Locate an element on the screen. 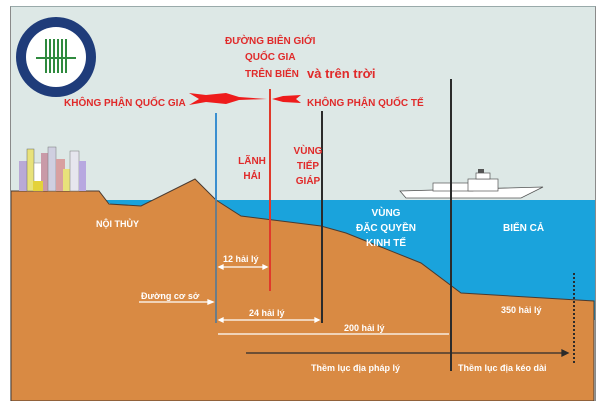  thuviennhadat-logo is located at coordinates (56, 57).